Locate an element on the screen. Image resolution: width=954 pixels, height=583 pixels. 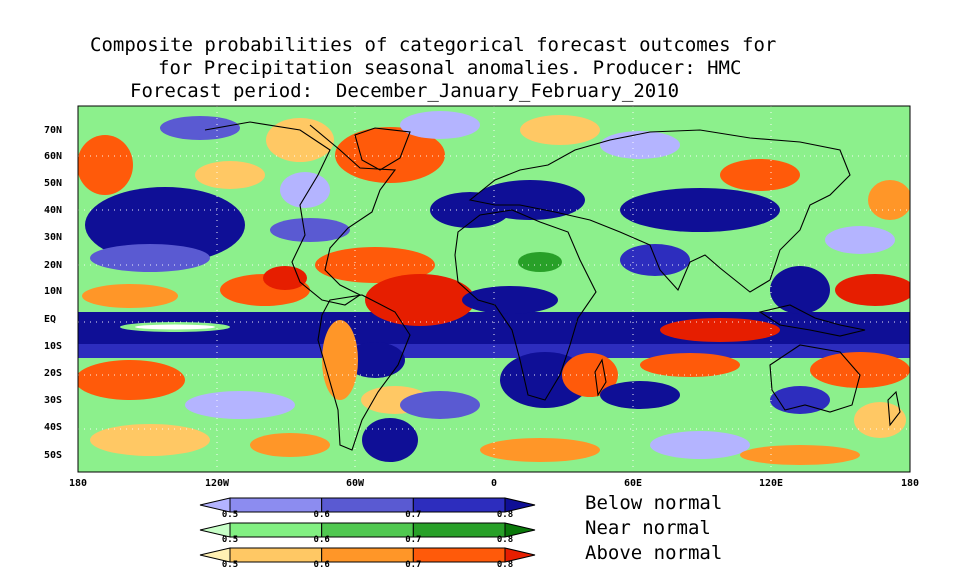
greenland-coast is located at coordinates (382, 149).